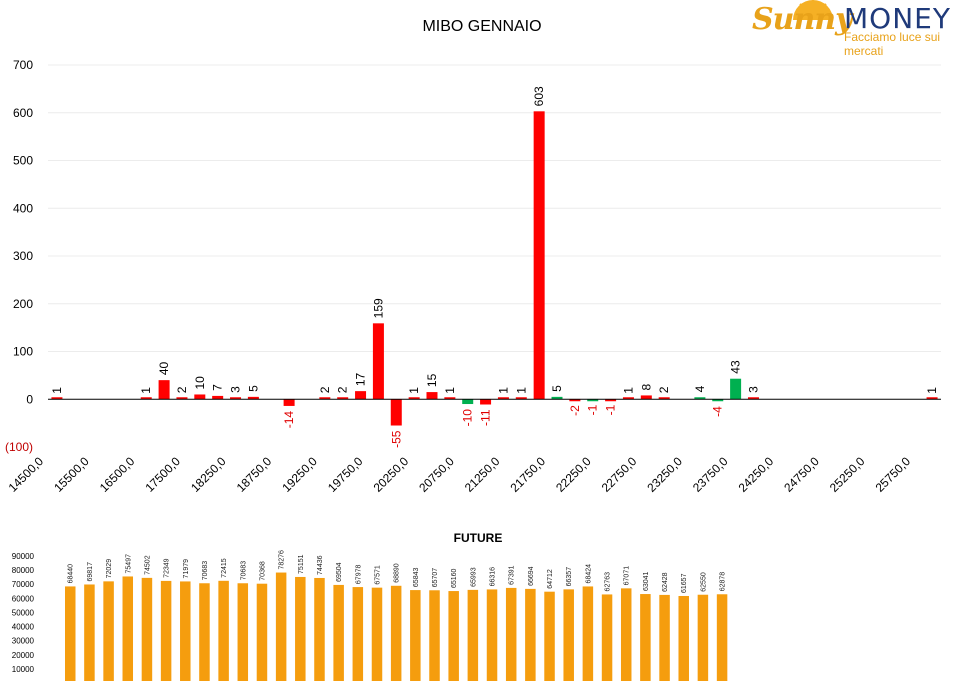  Describe the element at coordinates (26, 474) in the screenshot. I see `x-tick-label: 14500,0` at that location.